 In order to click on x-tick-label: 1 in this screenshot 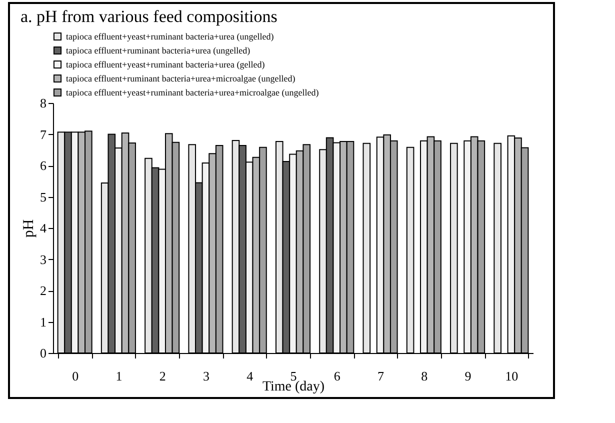, I will do `click(119, 376)`.